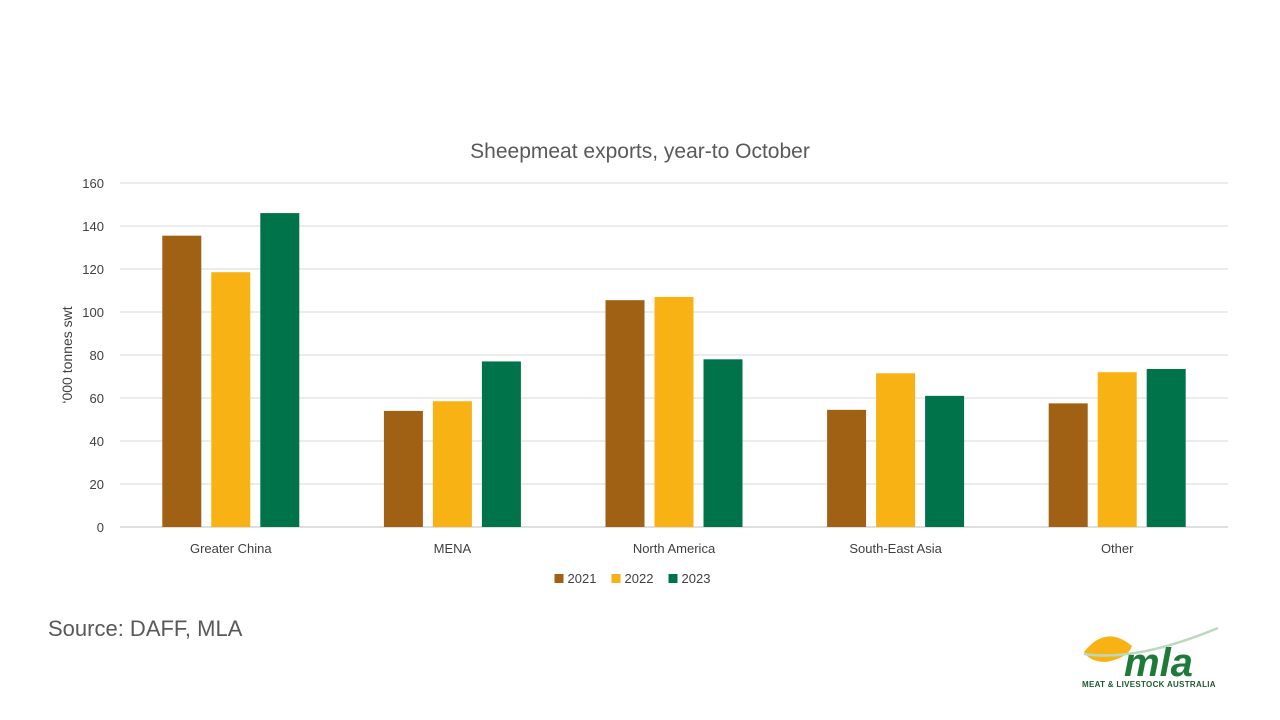  I want to click on y-tick-label: 0, so click(100, 527).